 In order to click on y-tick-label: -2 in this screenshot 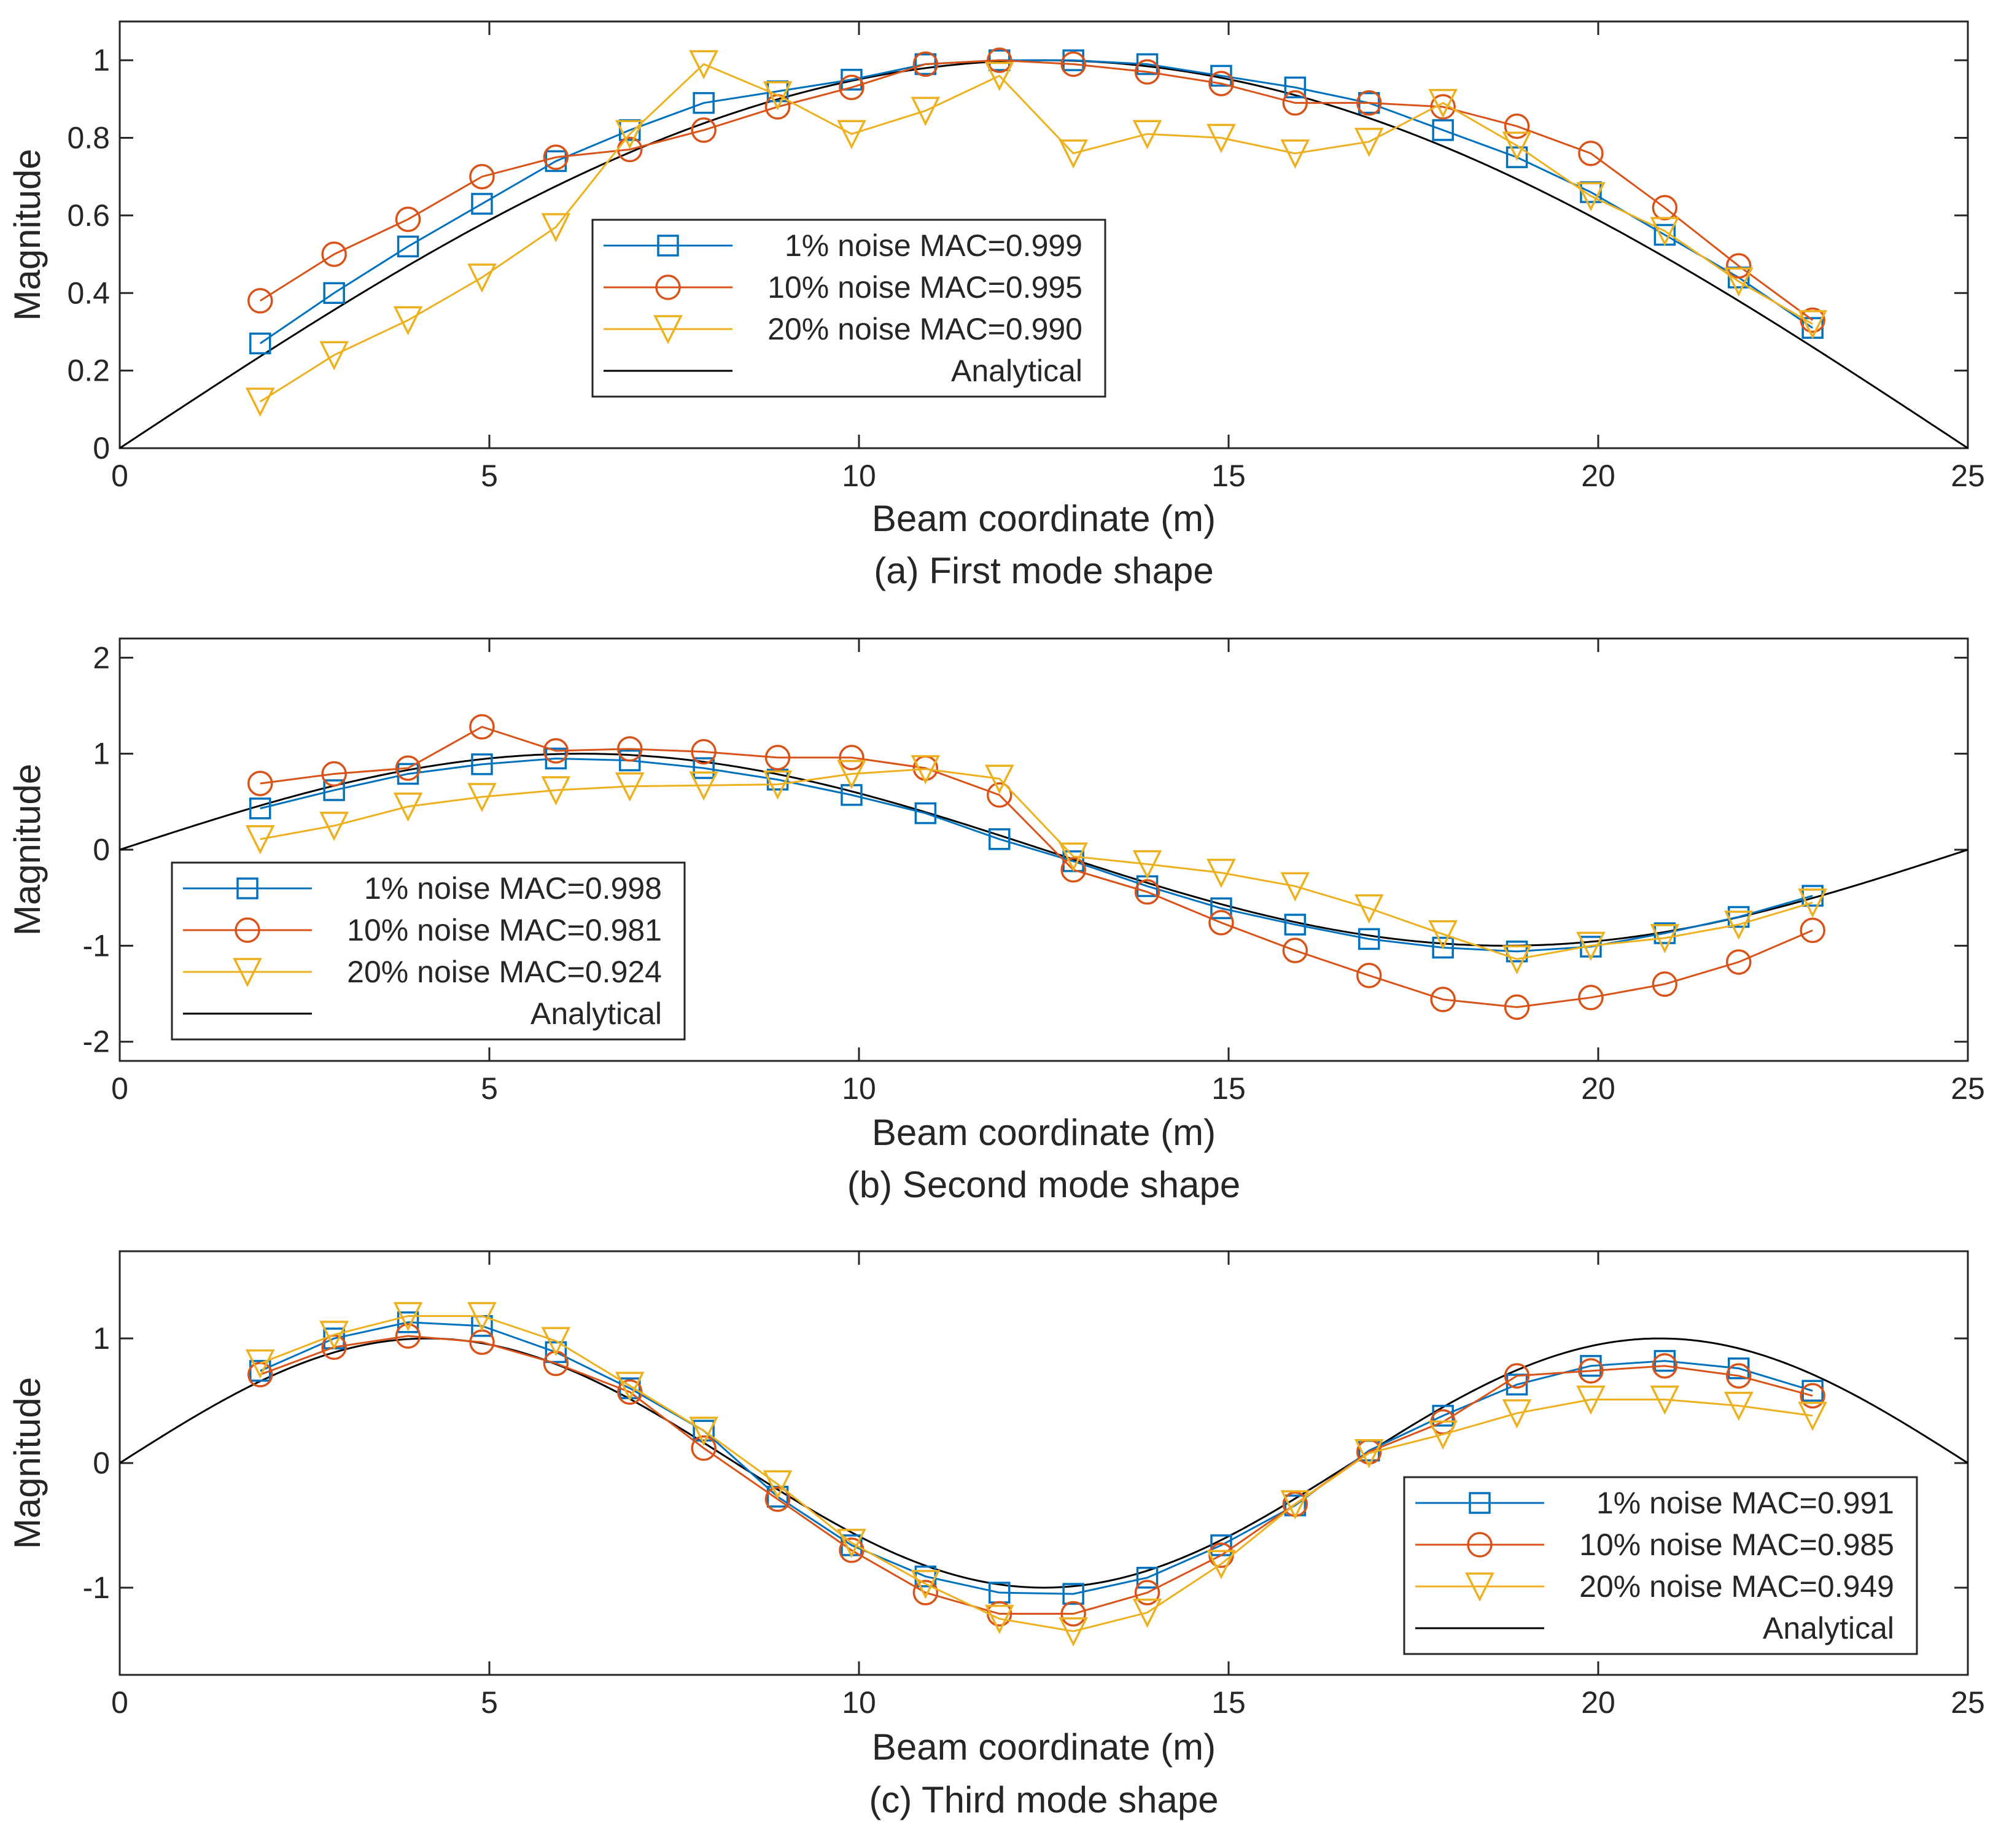, I will do `click(96, 1042)`.